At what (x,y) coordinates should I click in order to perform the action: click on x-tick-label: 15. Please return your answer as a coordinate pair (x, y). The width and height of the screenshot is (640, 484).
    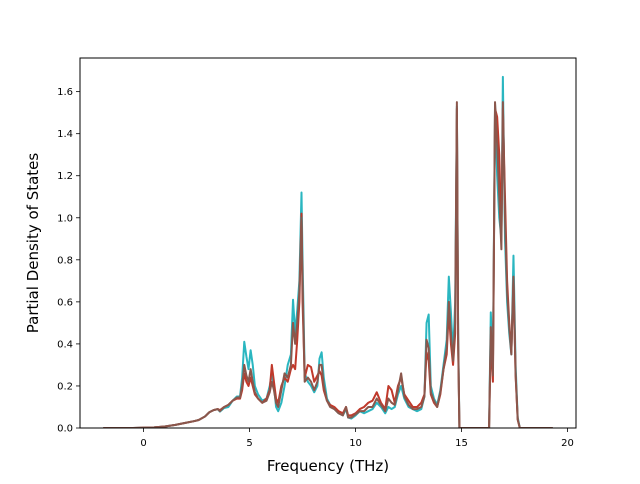
    Looking at the image, I should click on (461, 443).